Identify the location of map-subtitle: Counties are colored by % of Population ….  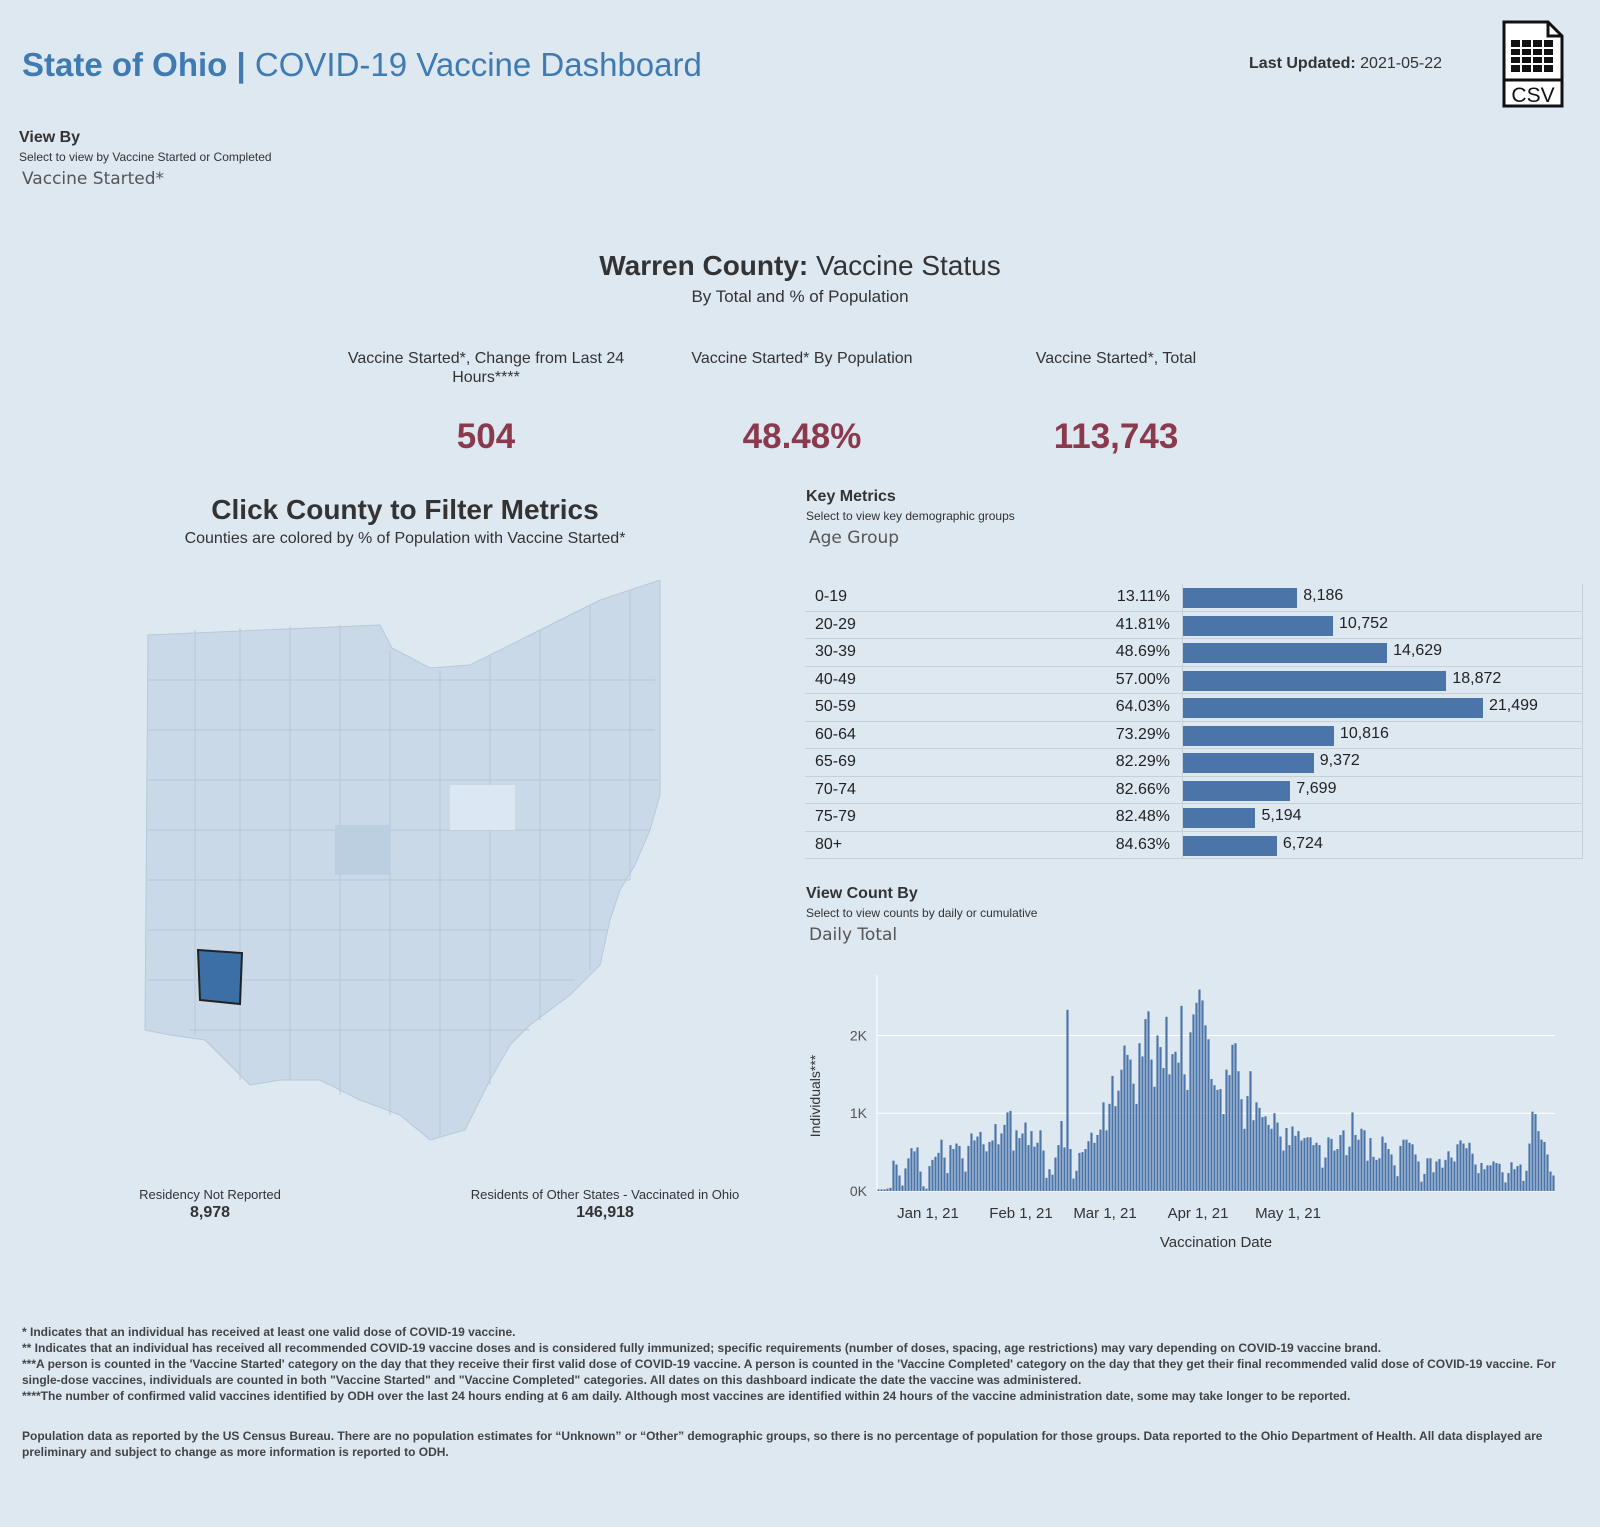
(405, 538).